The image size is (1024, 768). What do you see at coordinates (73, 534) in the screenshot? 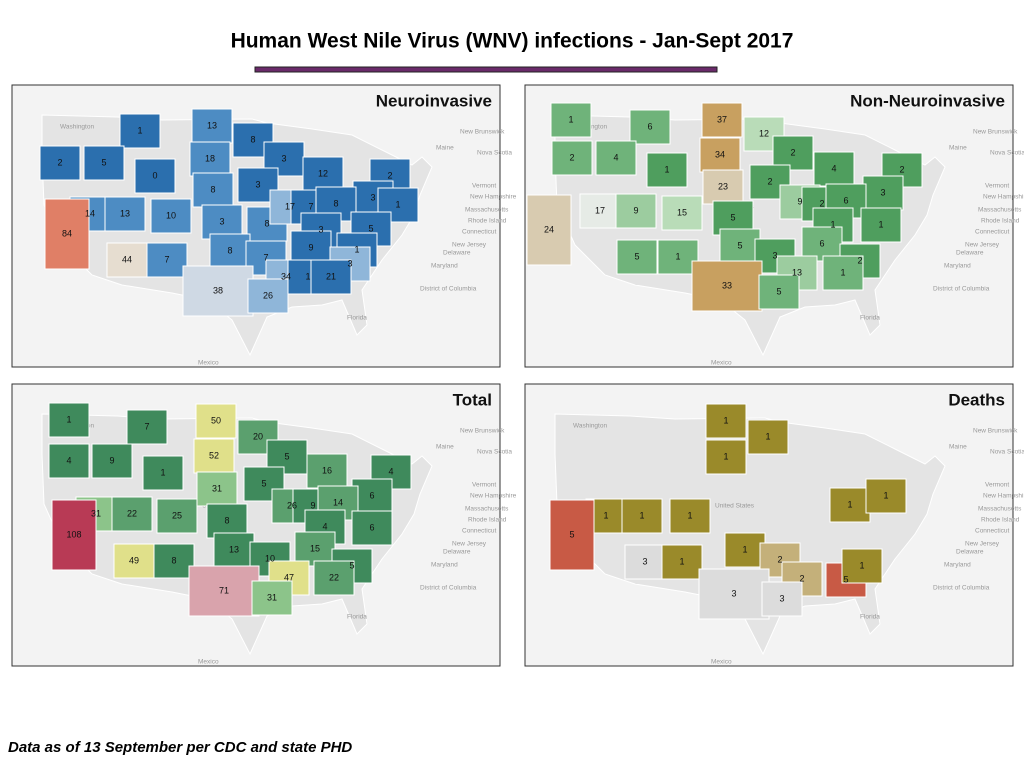
I see `state-value: 108` at bounding box center [73, 534].